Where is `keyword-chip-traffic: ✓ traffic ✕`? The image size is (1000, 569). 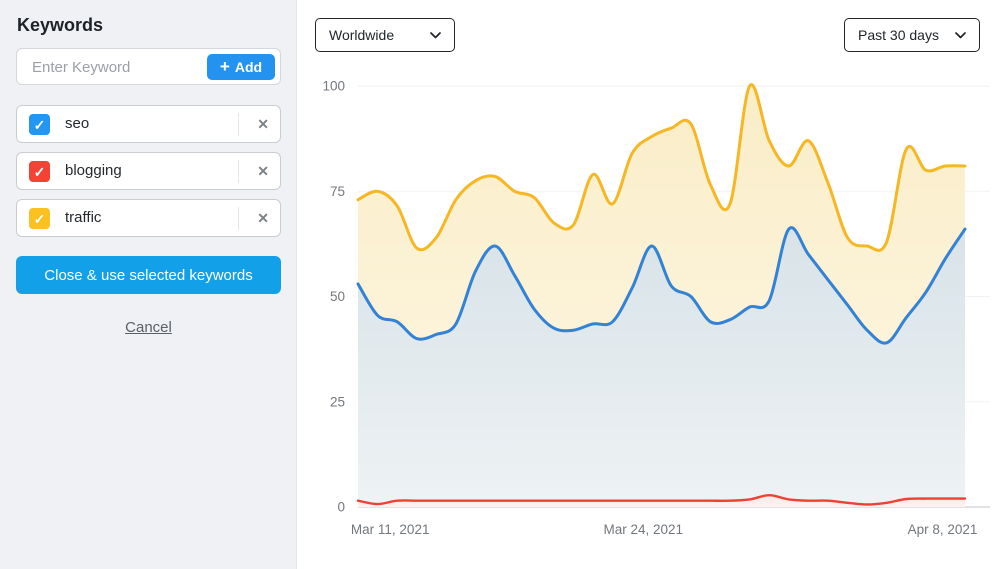 keyword-chip-traffic: ✓ traffic ✕ is located at coordinates (148, 218).